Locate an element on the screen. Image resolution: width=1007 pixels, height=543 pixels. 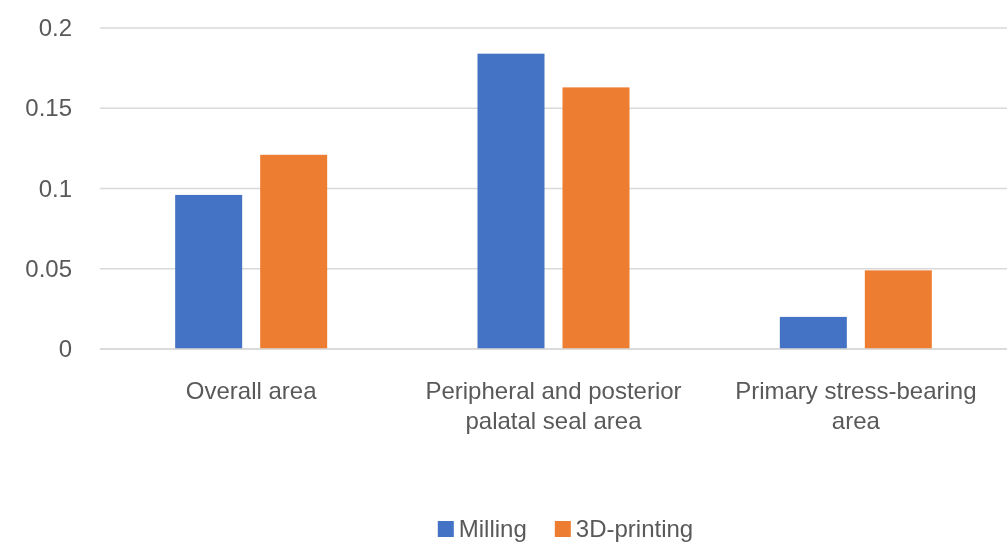
y-tick-label: 0 is located at coordinates (65, 349).